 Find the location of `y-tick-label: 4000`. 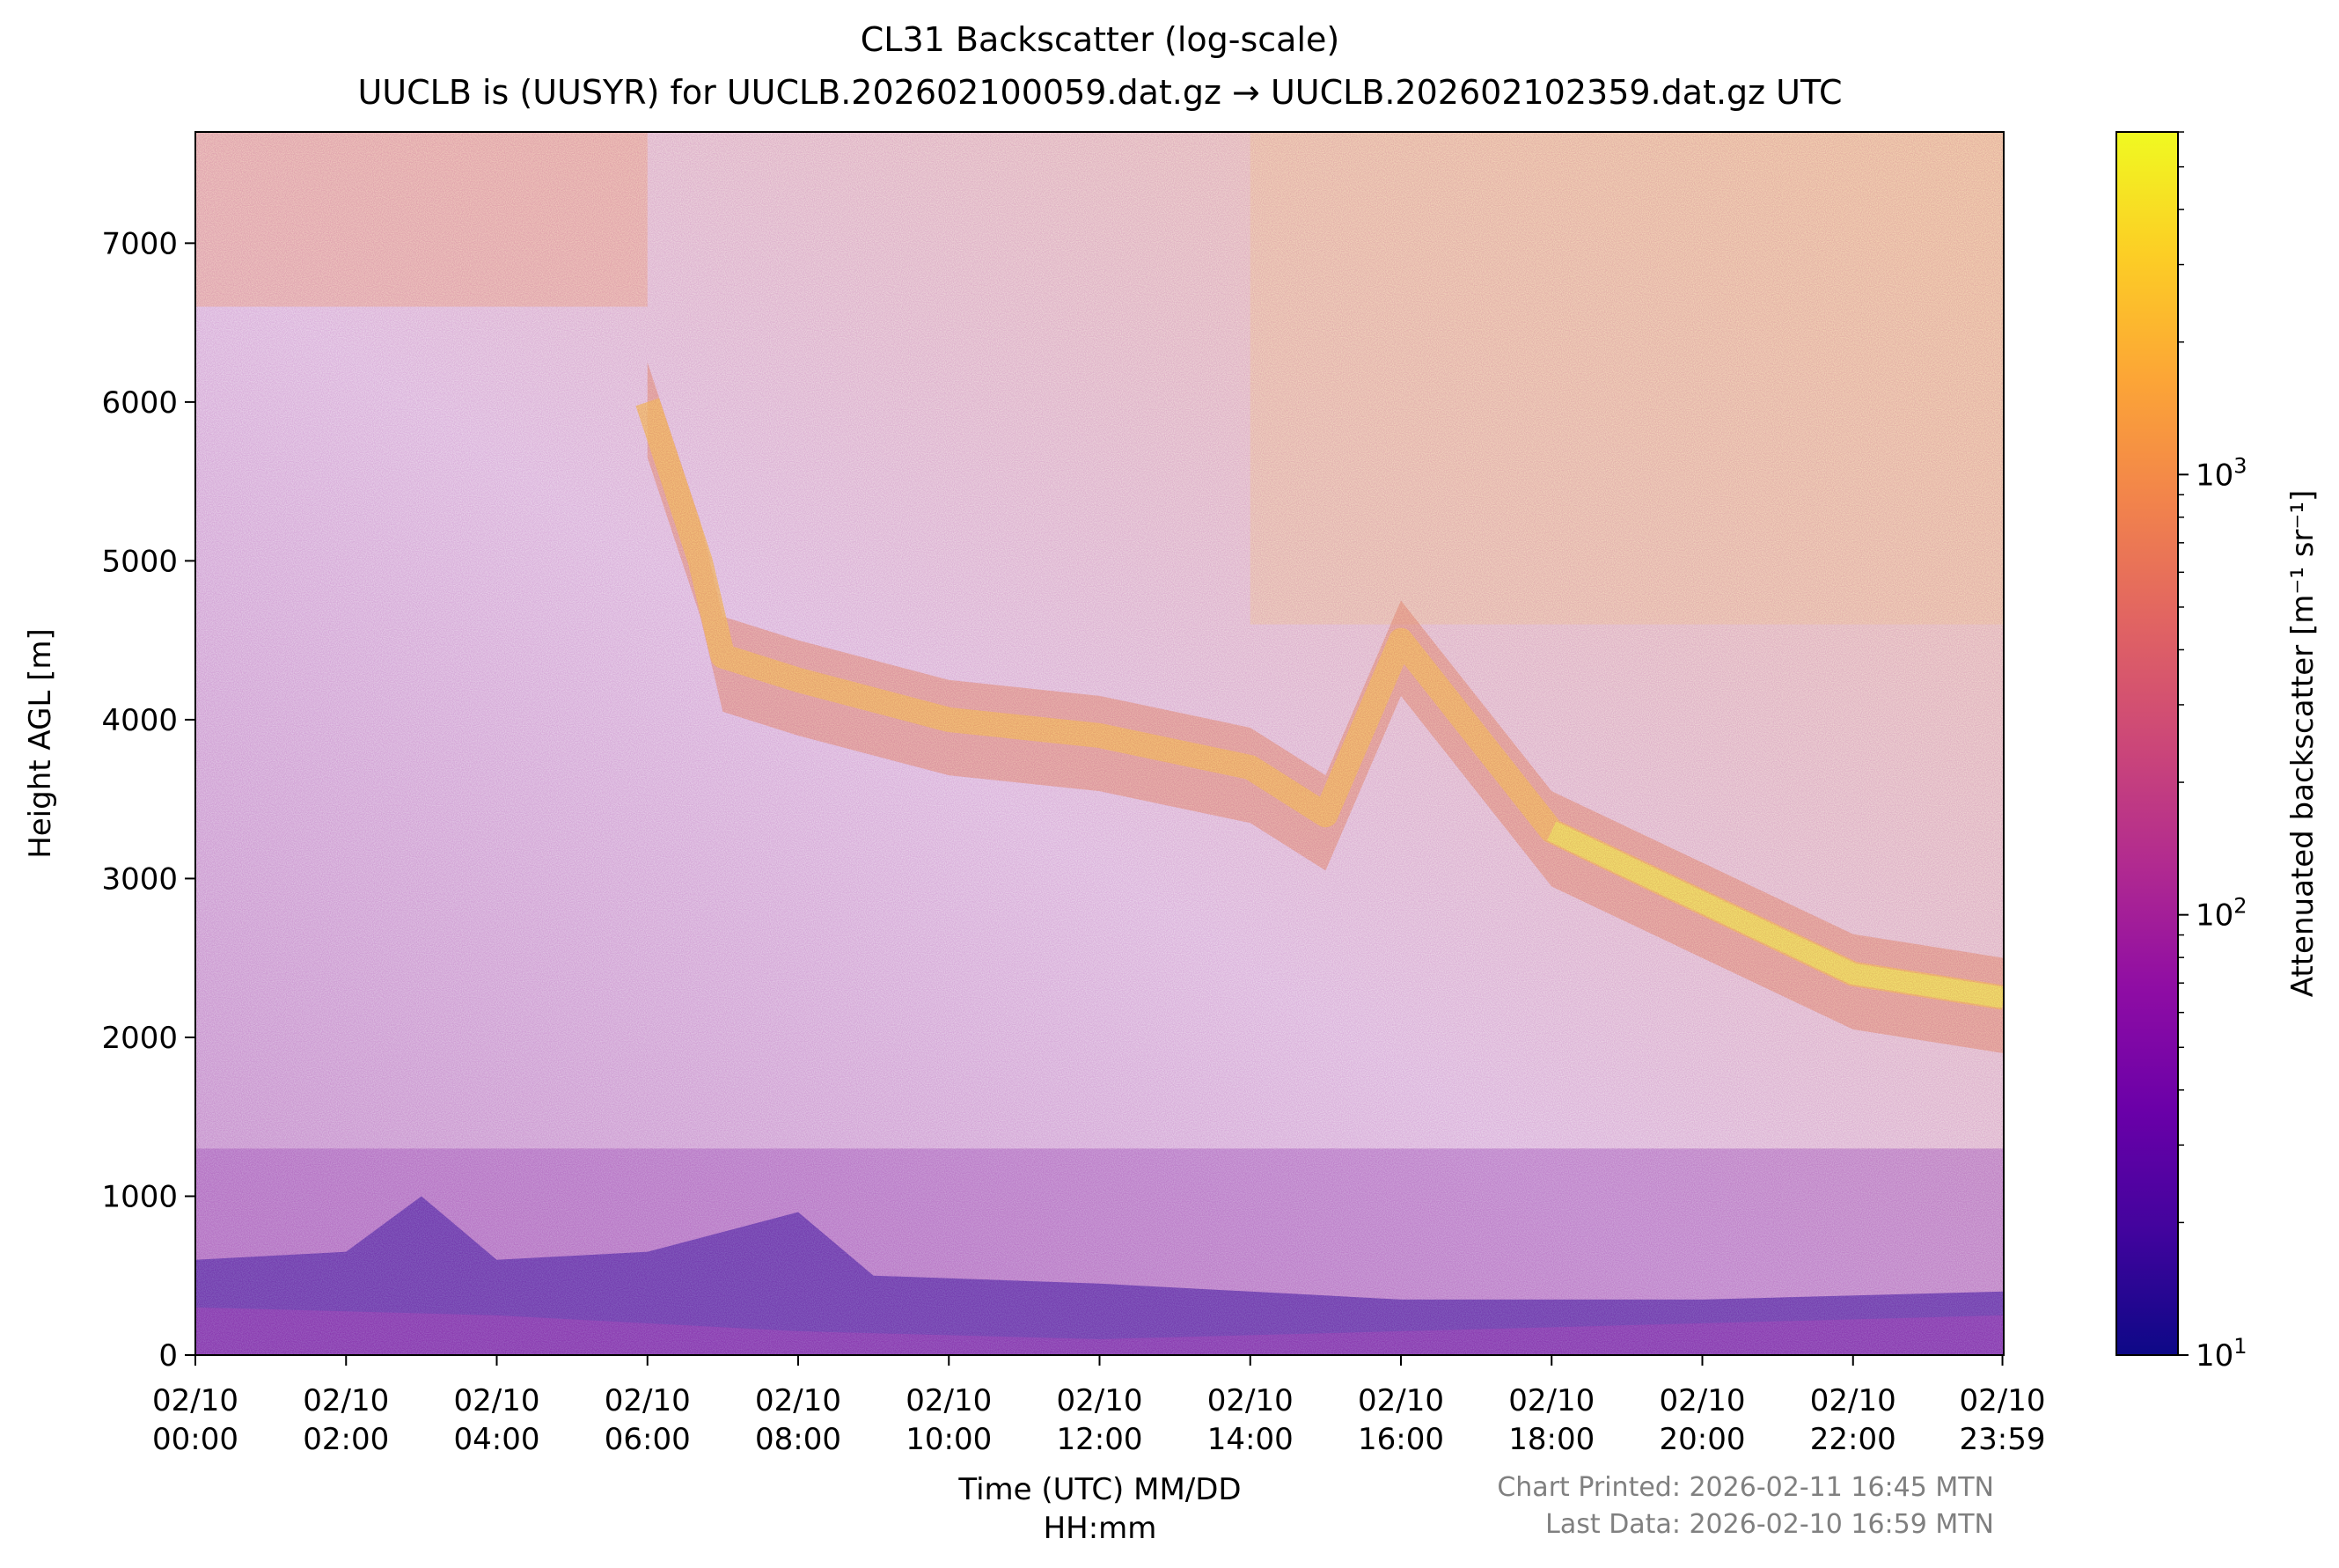

y-tick-label: 4000 is located at coordinates (139, 720).